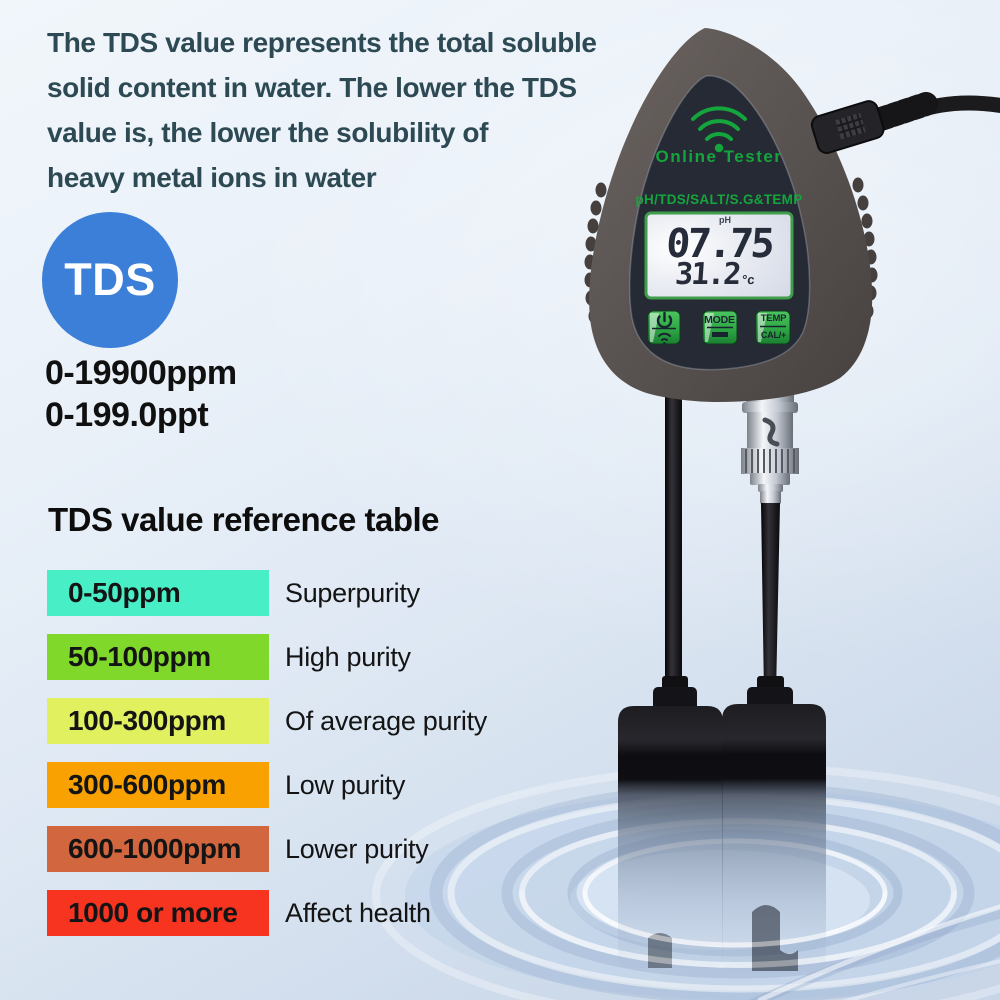 The height and width of the screenshot is (1000, 1000). Describe the element at coordinates (158, 785) in the screenshot. I see `table-row-range-bar: 300-600ppm` at that location.